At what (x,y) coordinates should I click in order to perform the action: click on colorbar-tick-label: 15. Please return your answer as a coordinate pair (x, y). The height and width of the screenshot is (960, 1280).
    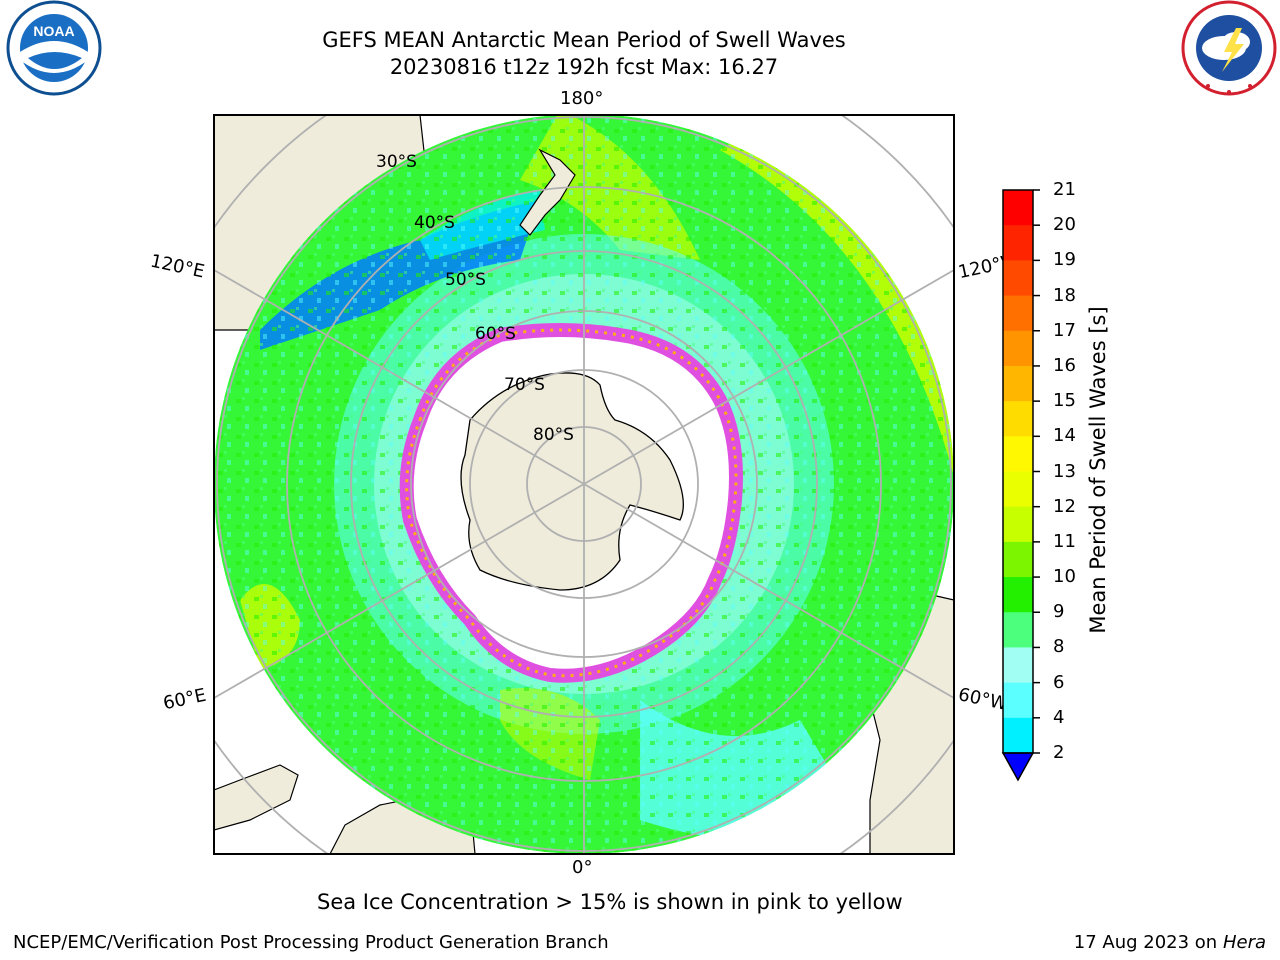
    Looking at the image, I should click on (1064, 401).